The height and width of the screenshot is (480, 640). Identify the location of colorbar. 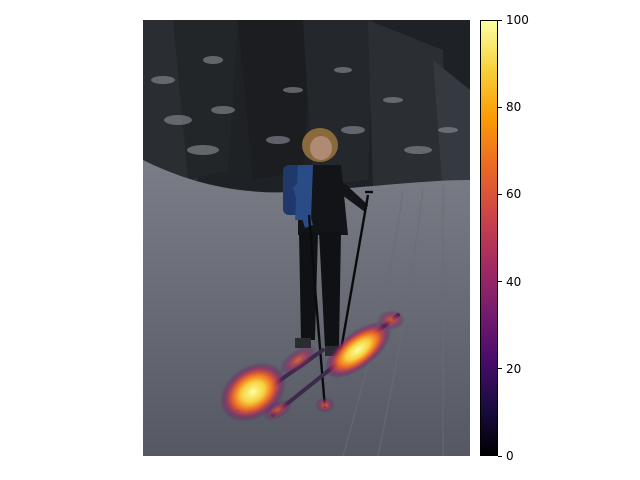
(489, 238).